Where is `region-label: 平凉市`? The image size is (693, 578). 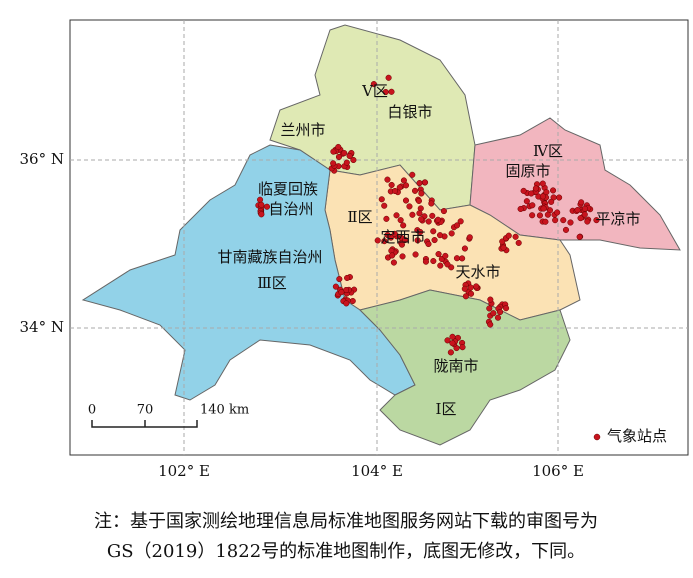 region-label: 平凉市 is located at coordinates (617, 219).